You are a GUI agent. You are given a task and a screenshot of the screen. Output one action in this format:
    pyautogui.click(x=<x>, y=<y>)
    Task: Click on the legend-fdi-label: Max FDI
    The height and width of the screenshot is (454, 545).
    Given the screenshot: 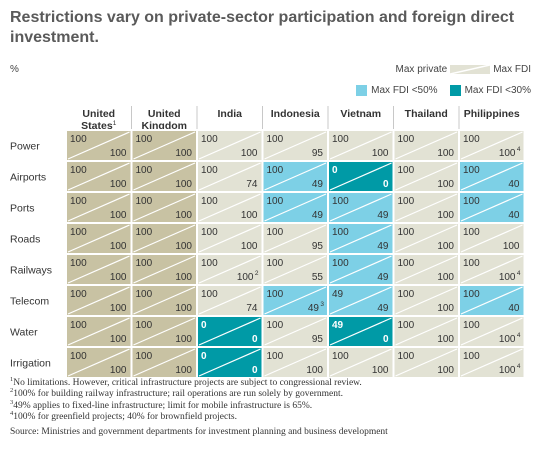 What is the action you would take?
    pyautogui.click(x=512, y=69)
    